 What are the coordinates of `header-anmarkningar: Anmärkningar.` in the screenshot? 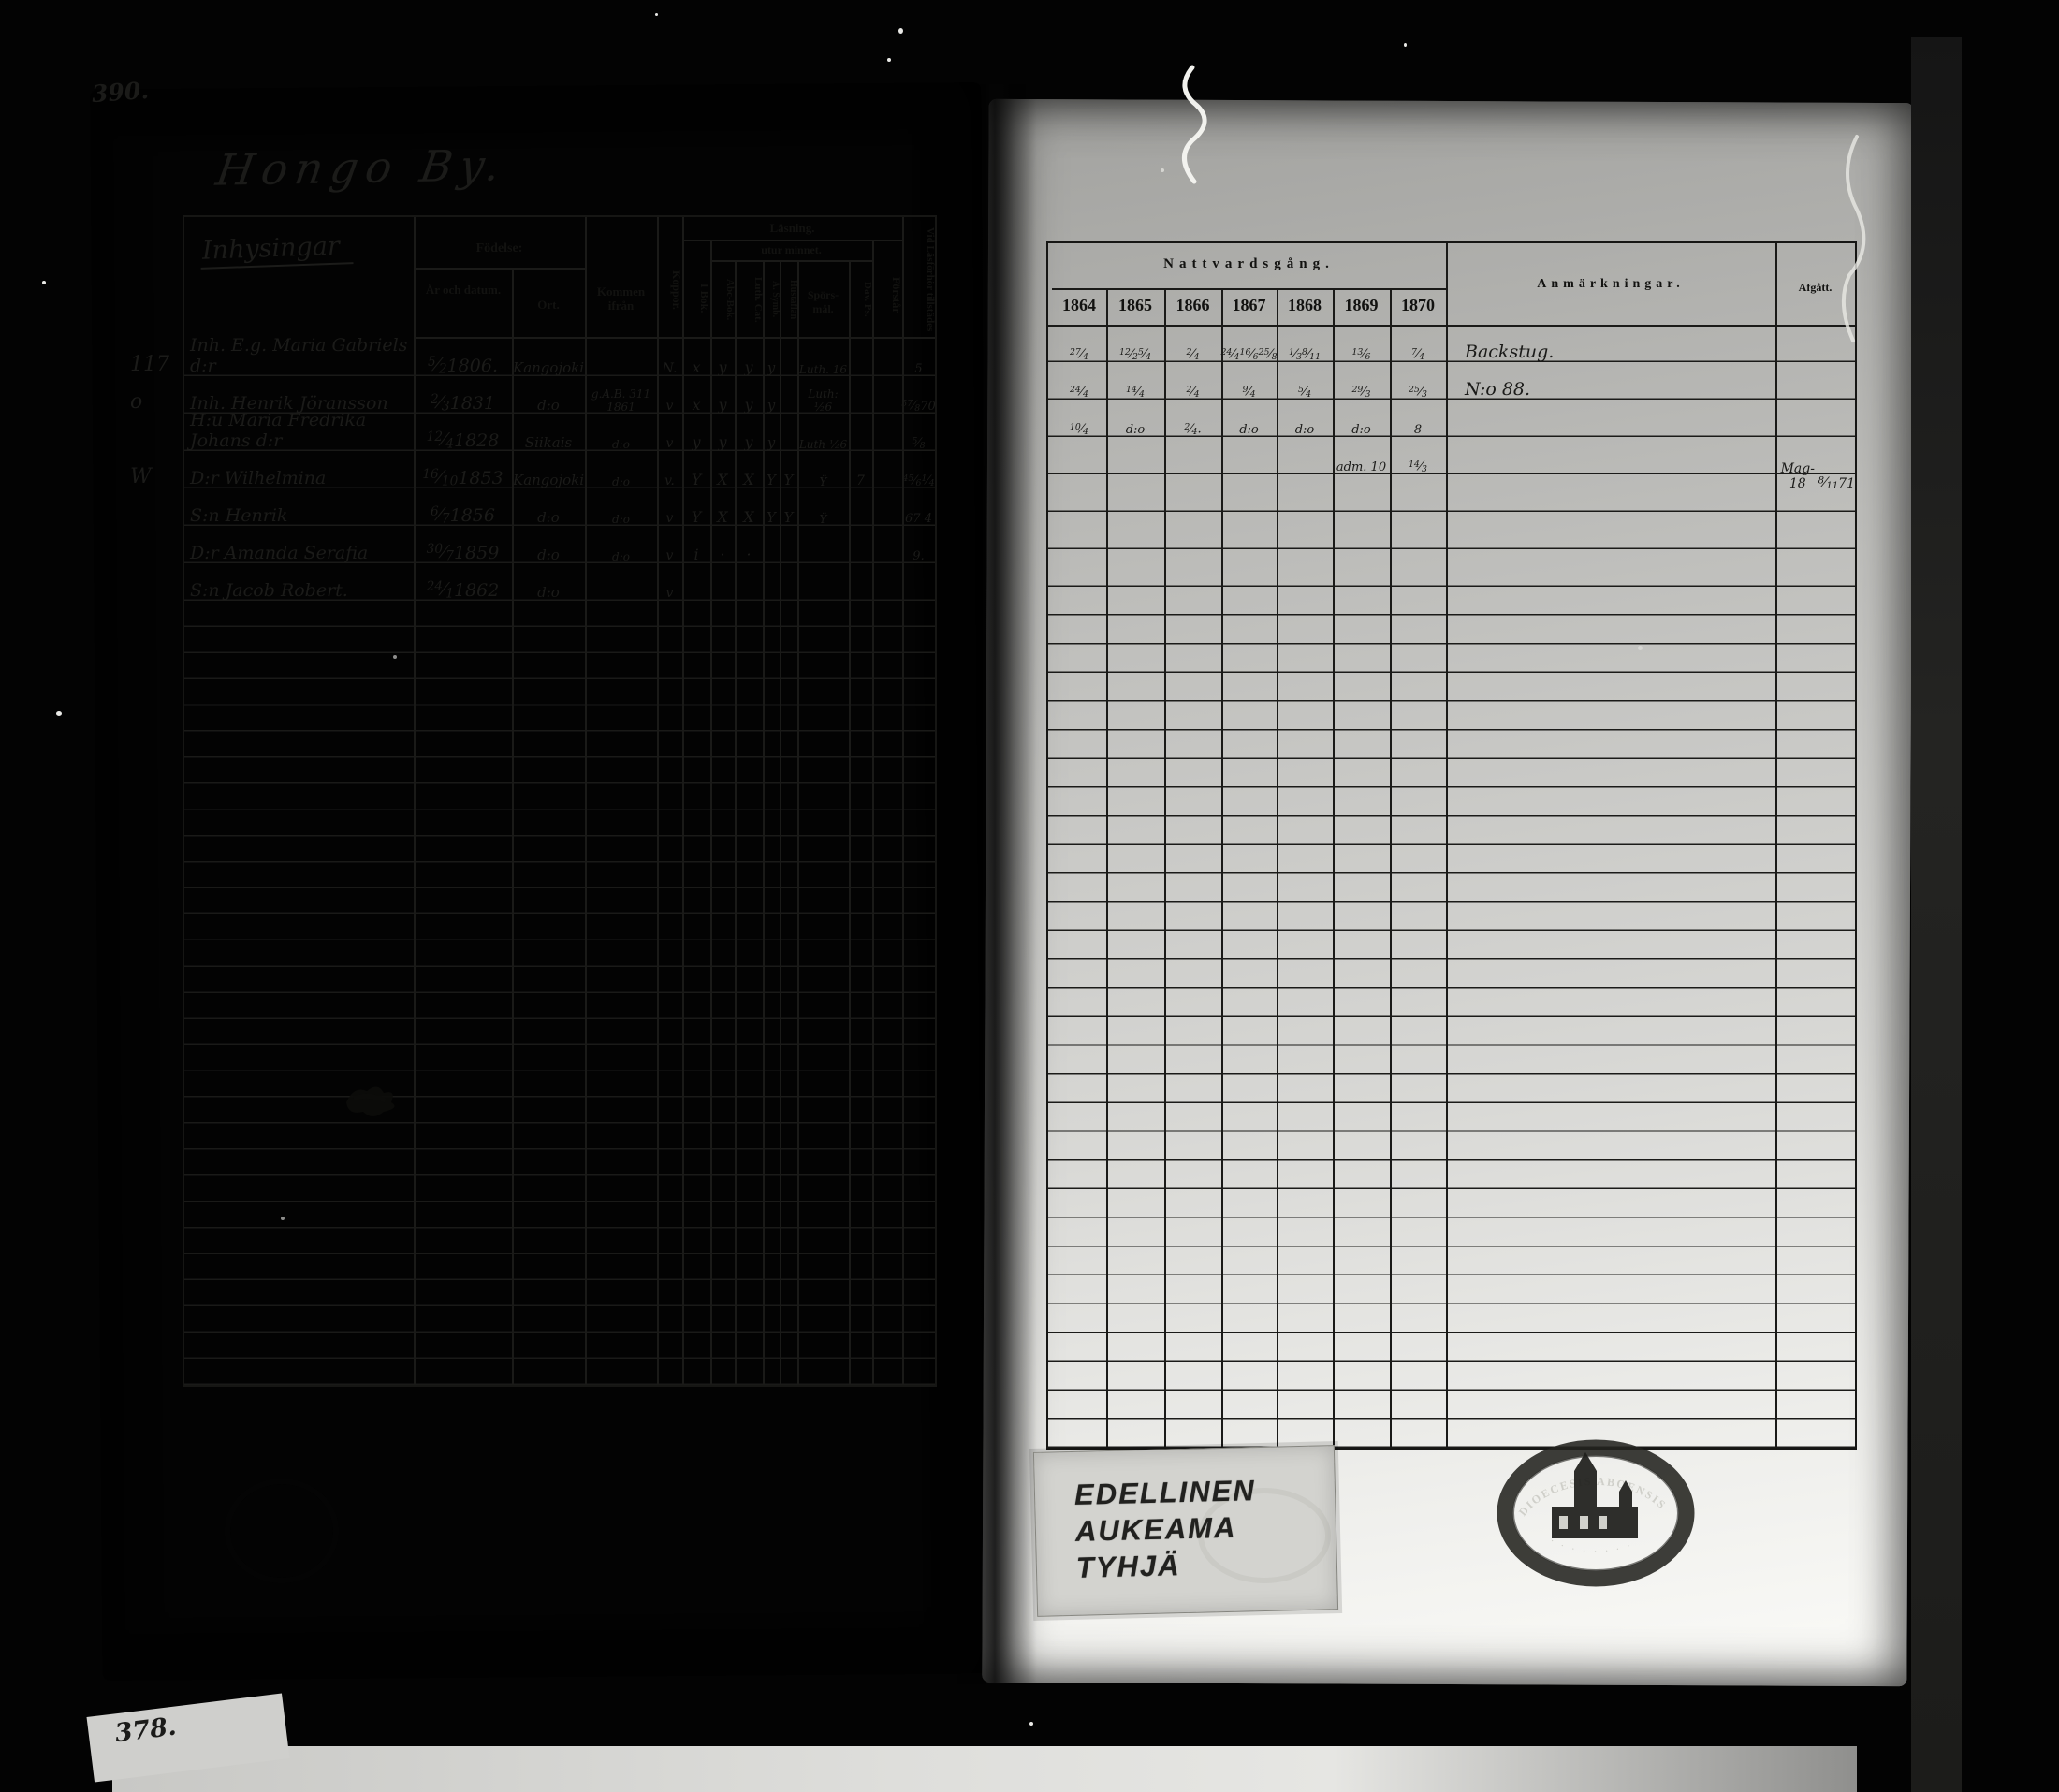 It's located at (1611, 284).